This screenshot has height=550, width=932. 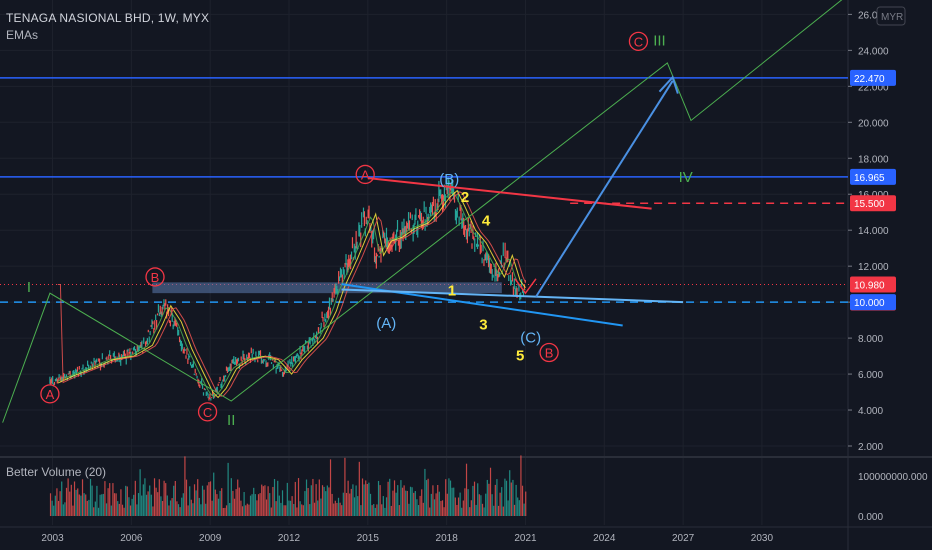 I want to click on support-zone, so click(x=327, y=288).